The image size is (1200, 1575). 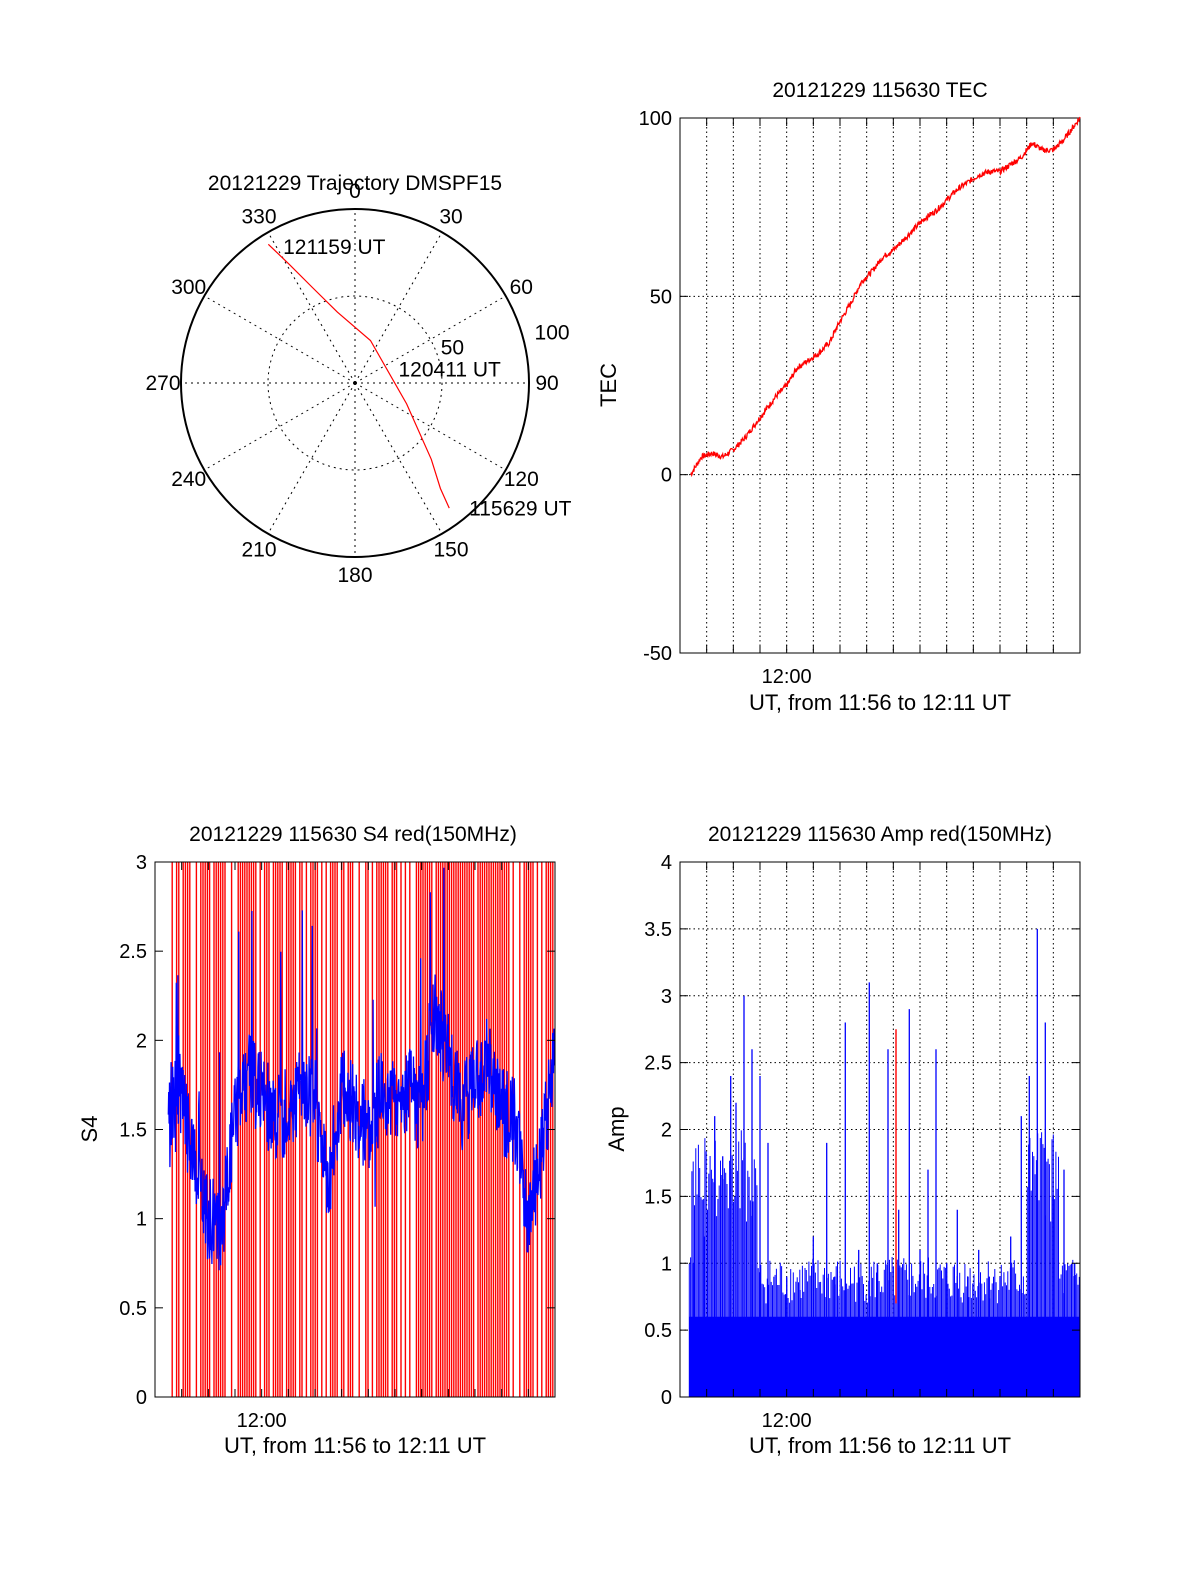 I want to click on trajectory-time-label: 121159 UT, so click(x=334, y=247).